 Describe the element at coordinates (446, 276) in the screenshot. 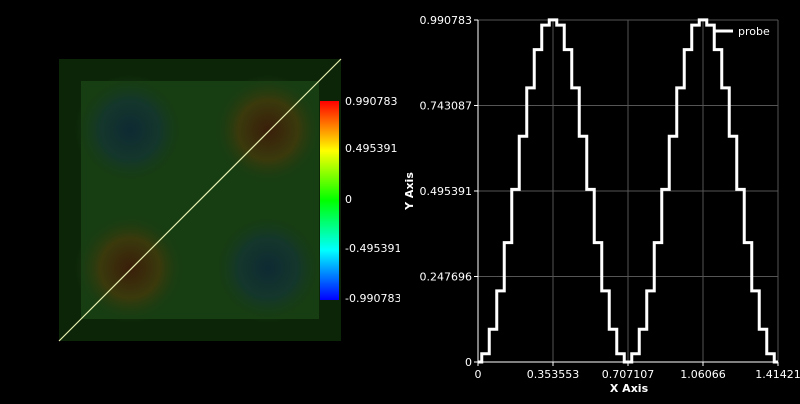

I see `y-tick-label: 0.247696` at that location.